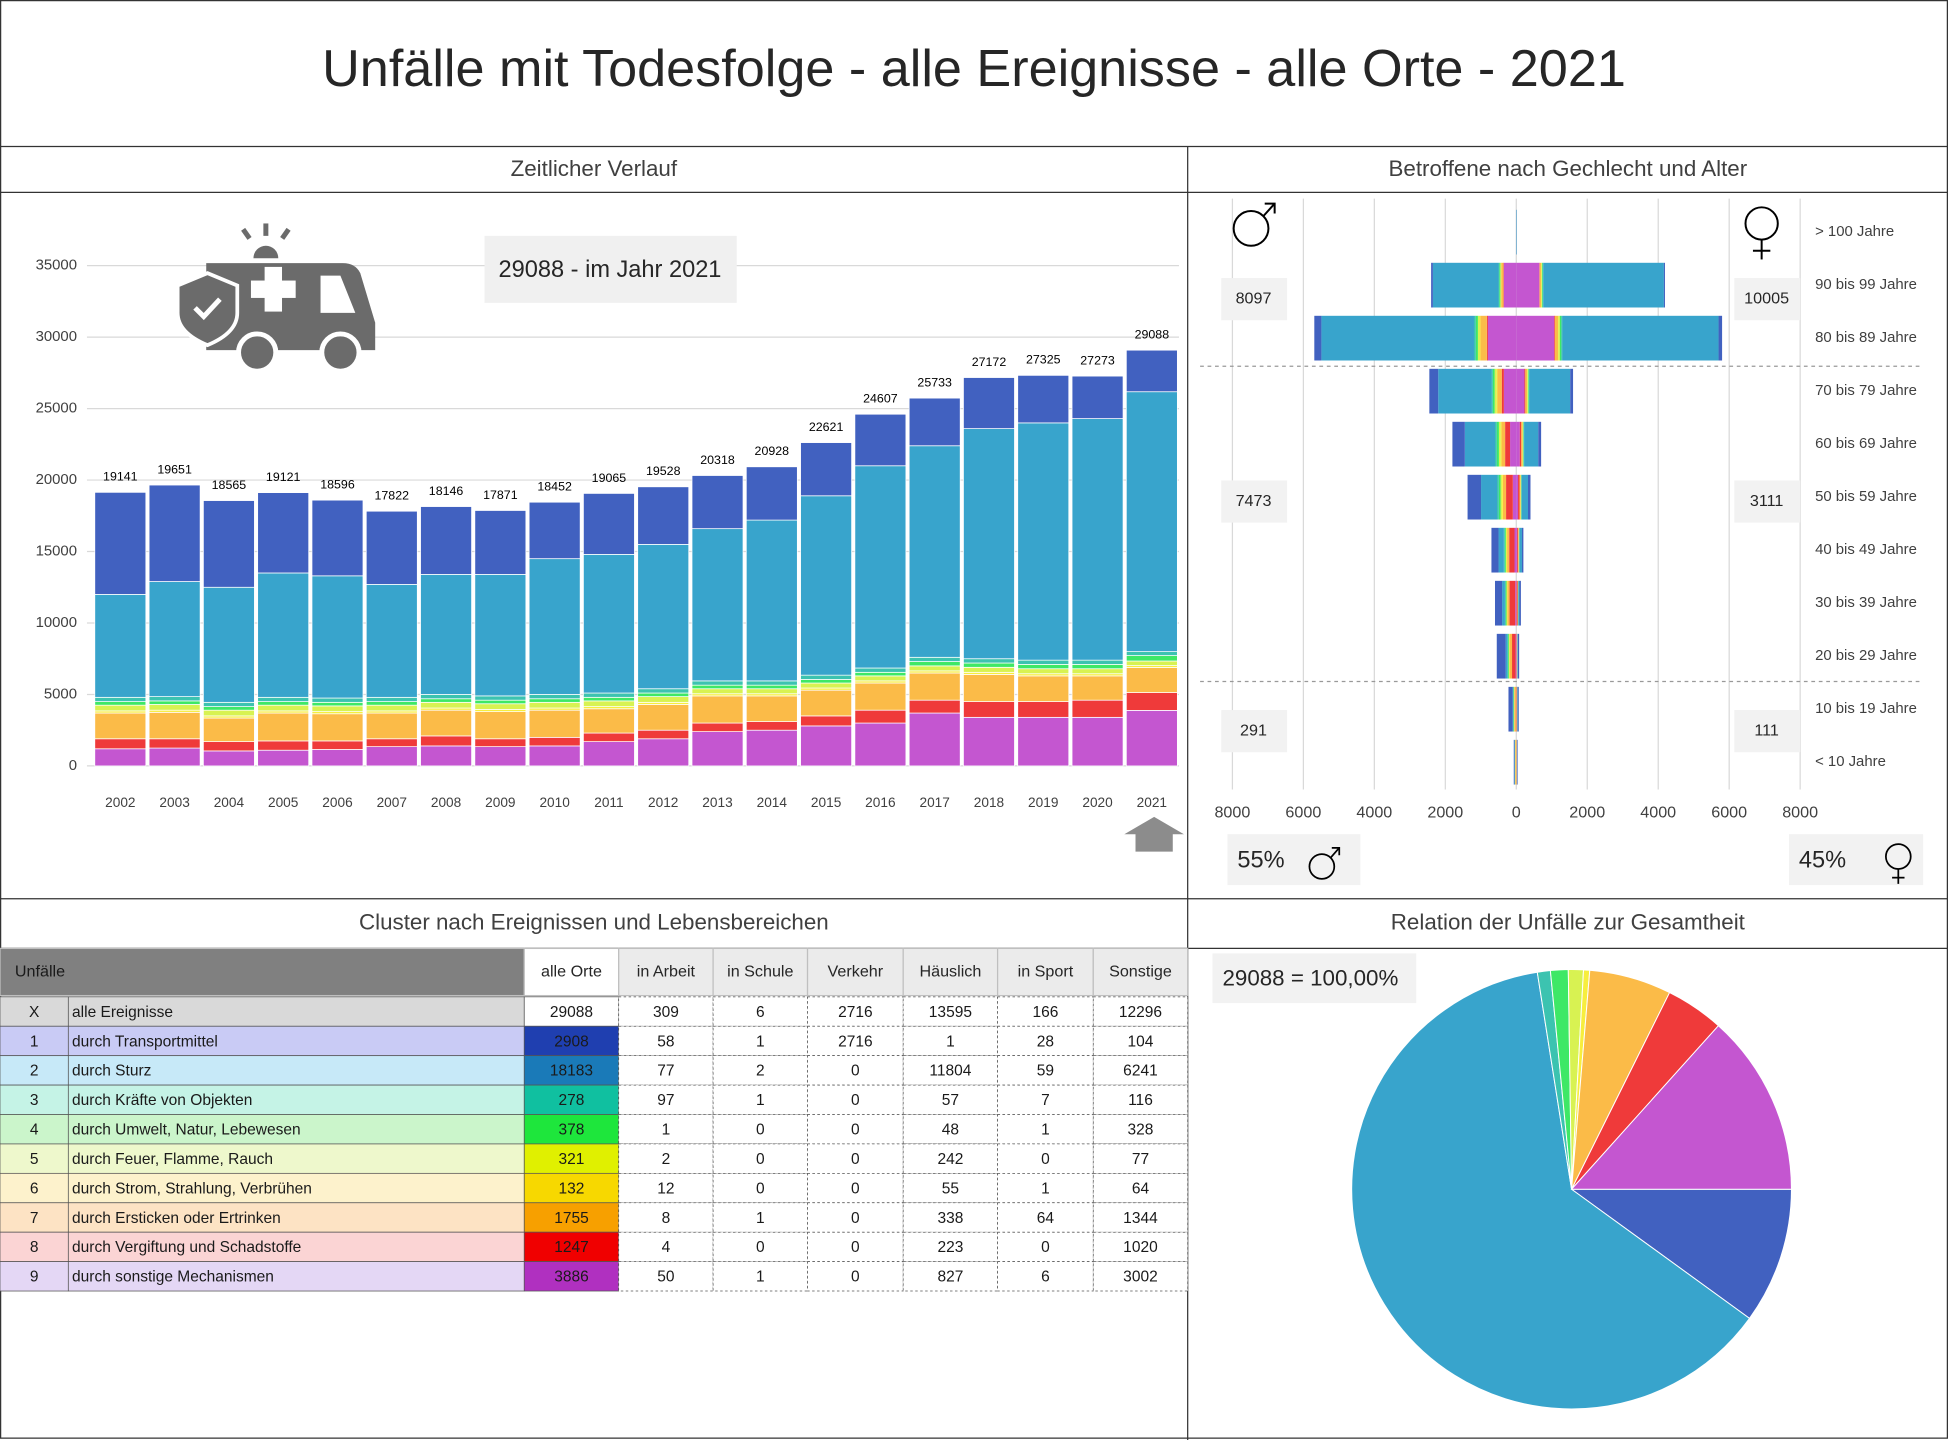 Image resolution: width=1948 pixels, height=1440 pixels. I want to click on cell-text: 104, so click(1141, 1041).